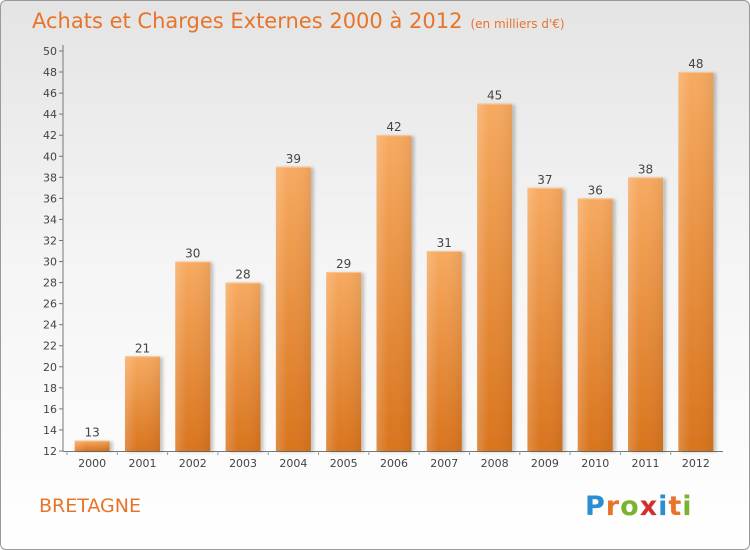 Image resolution: width=750 pixels, height=550 pixels. What do you see at coordinates (50, 135) in the screenshot?
I see `y-tick-label: 42` at bounding box center [50, 135].